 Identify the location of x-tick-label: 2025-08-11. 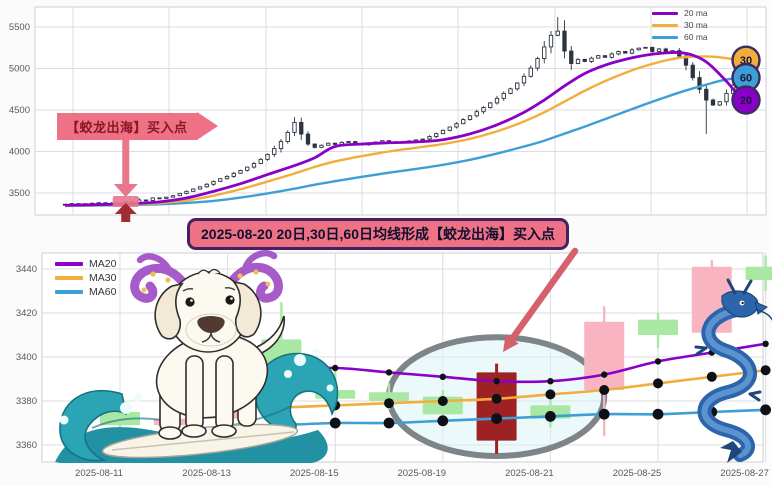
(99, 473).